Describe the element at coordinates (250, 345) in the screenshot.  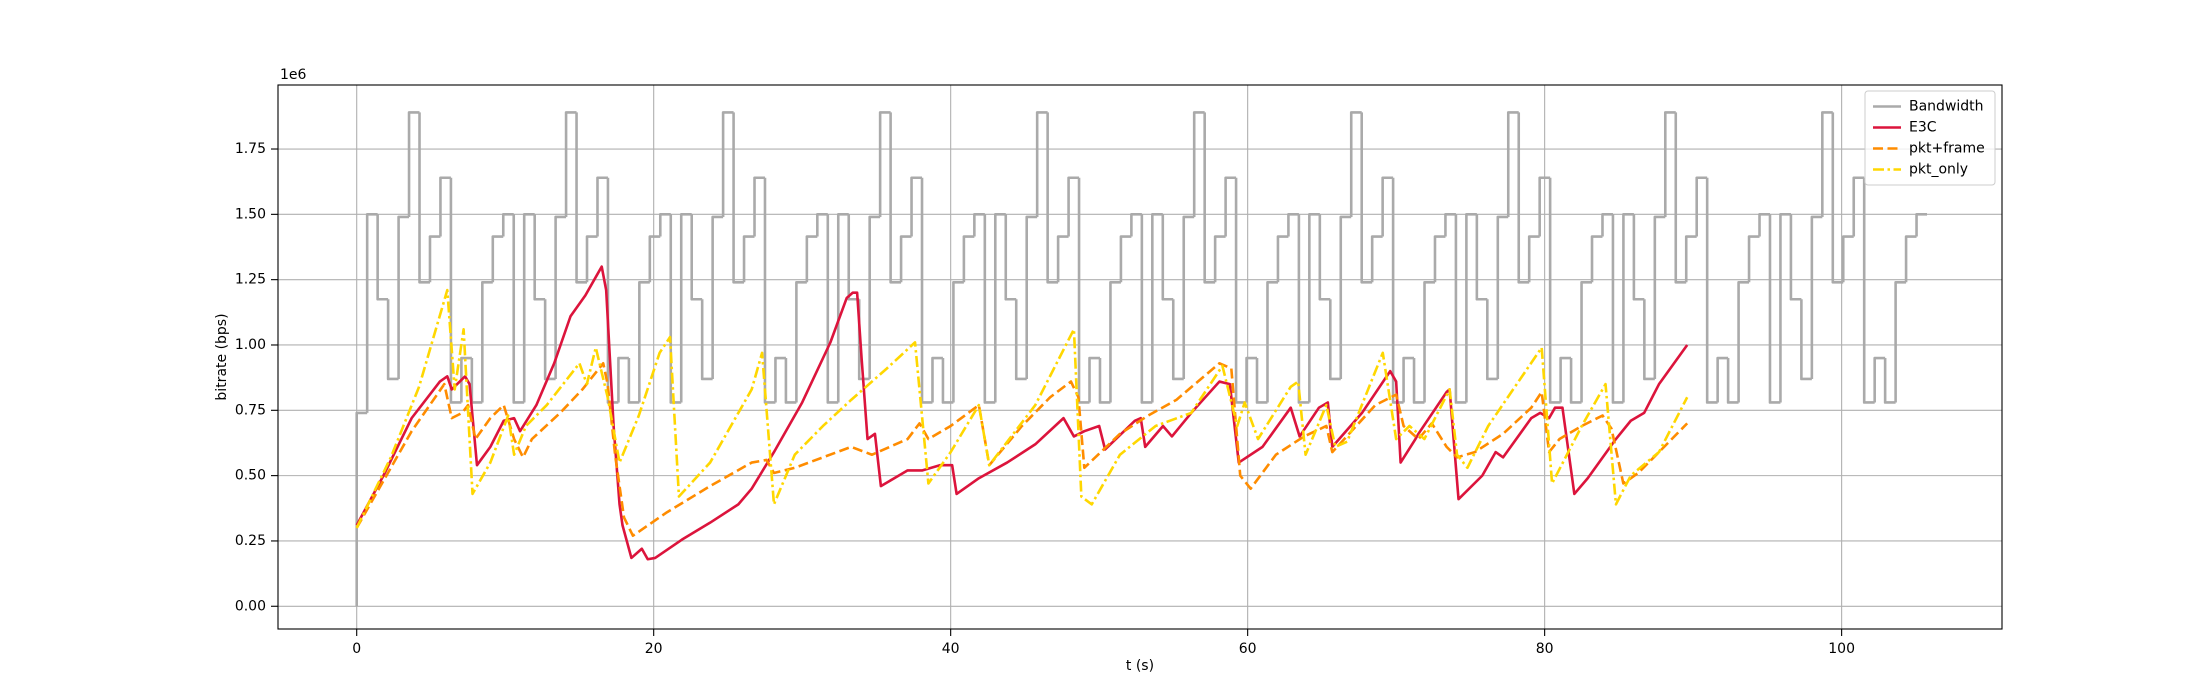
I see `y-tick-label: 1.00` at that location.